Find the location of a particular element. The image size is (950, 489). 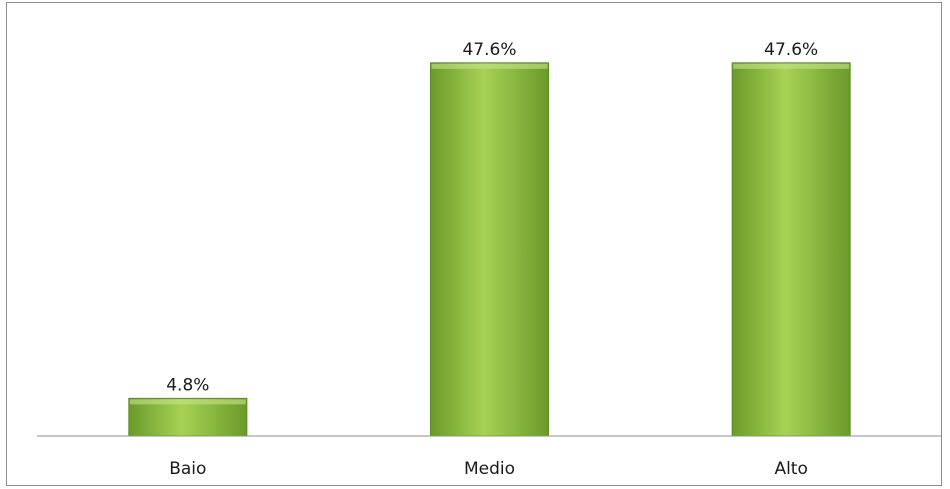

bar-medio is located at coordinates (489, 249).